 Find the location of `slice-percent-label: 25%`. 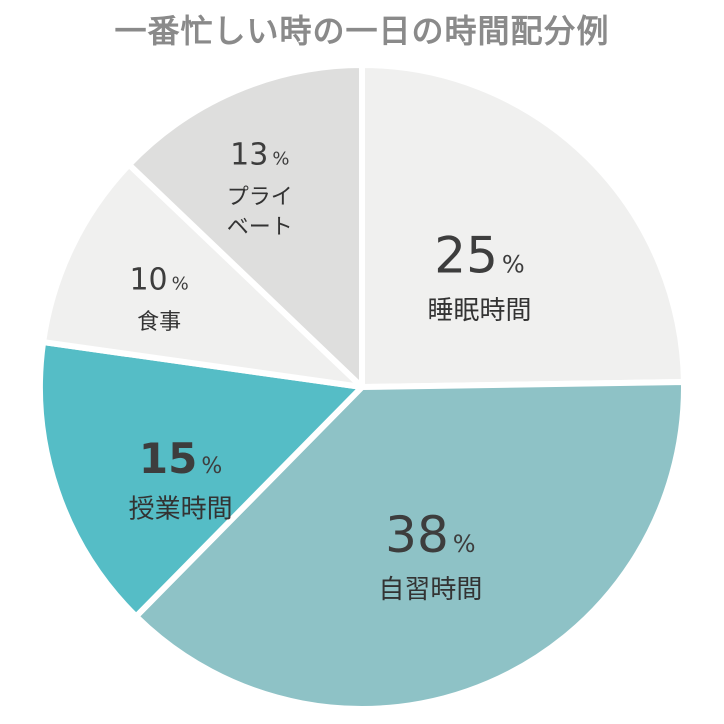

slice-percent-label: 25% is located at coordinates (479, 256).